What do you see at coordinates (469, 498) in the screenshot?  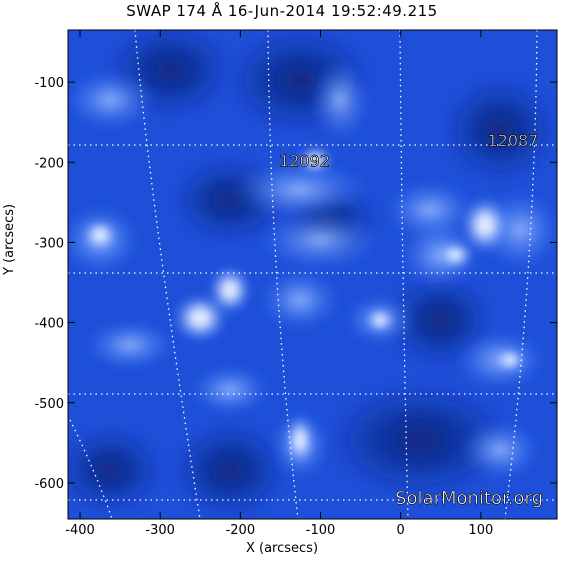 I see `watermark: SolarMonitor.org` at bounding box center [469, 498].